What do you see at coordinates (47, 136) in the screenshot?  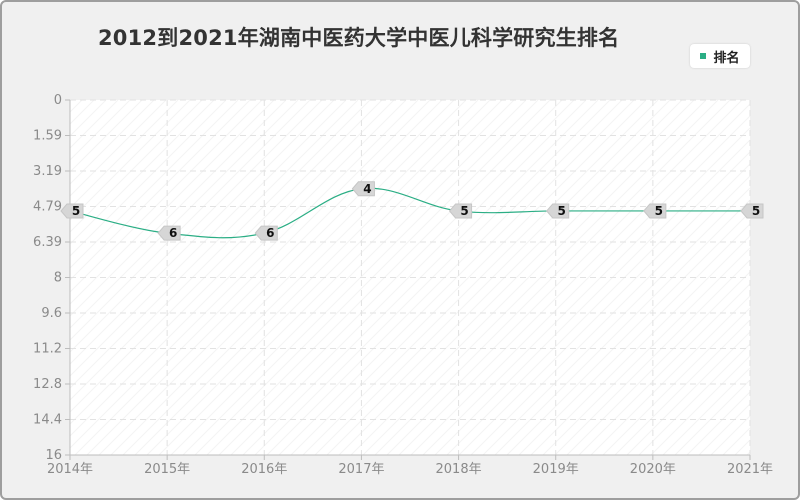 I see `y-tick-label: 1.59` at bounding box center [47, 136].